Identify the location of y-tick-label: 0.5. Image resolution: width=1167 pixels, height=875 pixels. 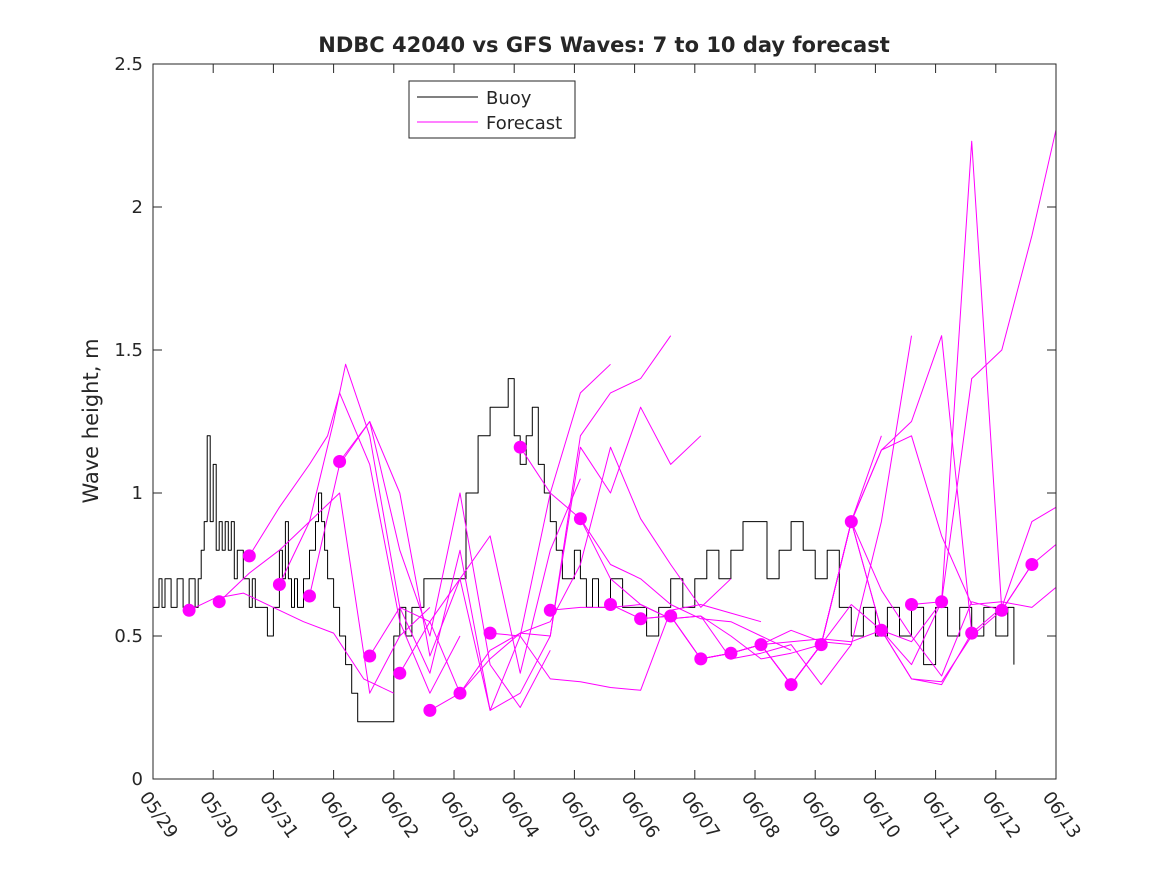
(128, 636).